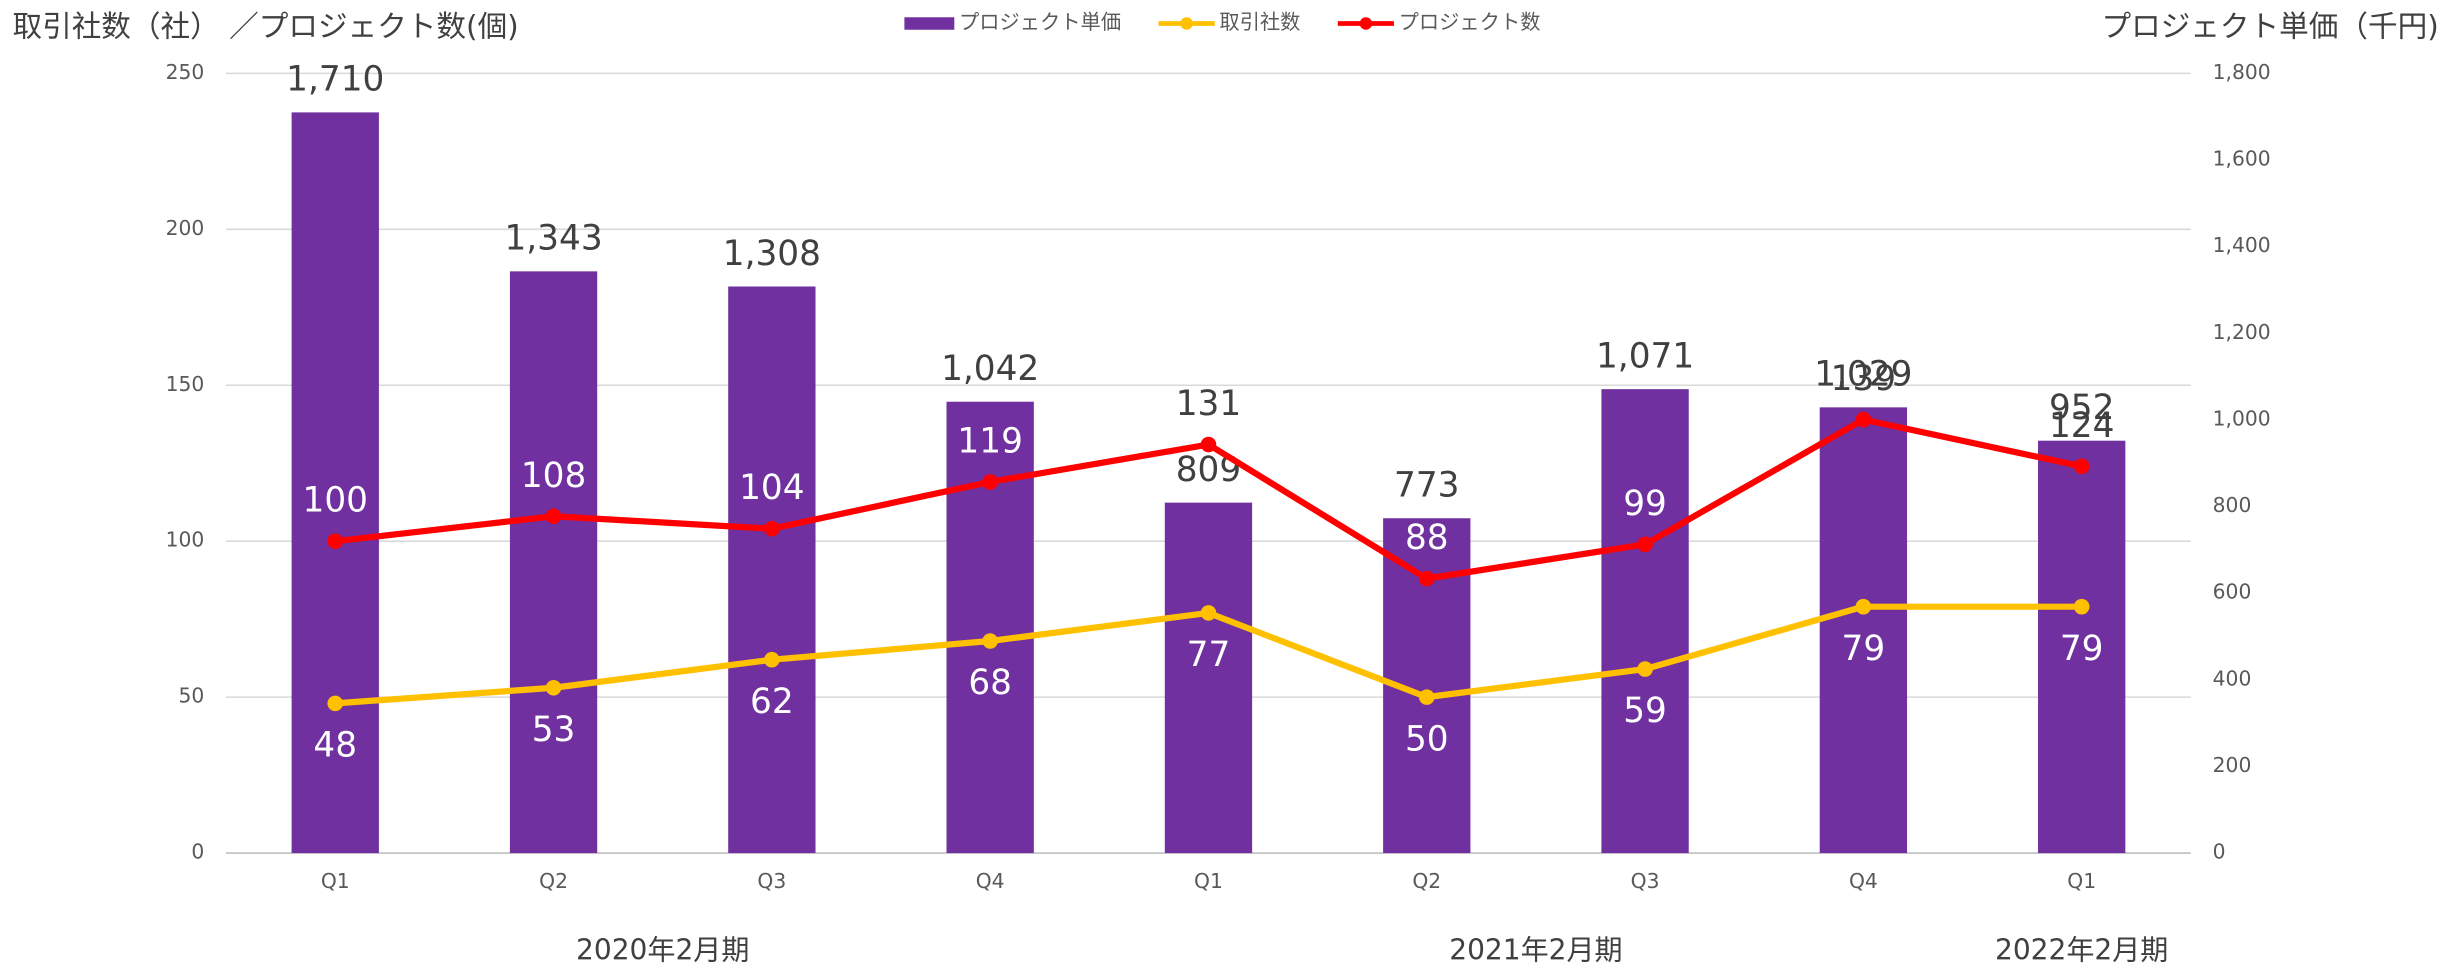 This screenshot has width=2445, height=967. I want to click on y2-tick-label: 1,800, so click(2242, 72).